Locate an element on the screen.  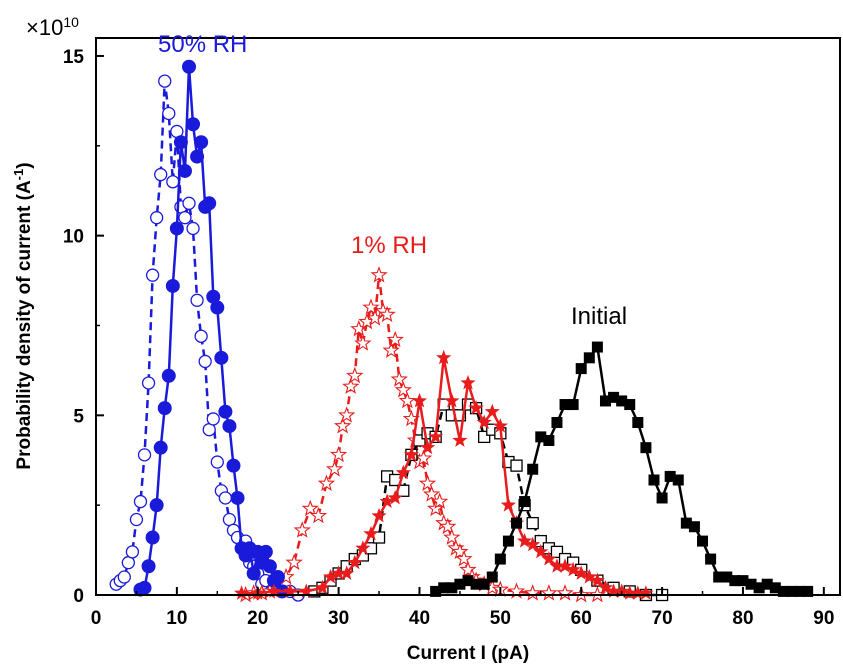
x-tick-label: 60 is located at coordinates (581, 618).